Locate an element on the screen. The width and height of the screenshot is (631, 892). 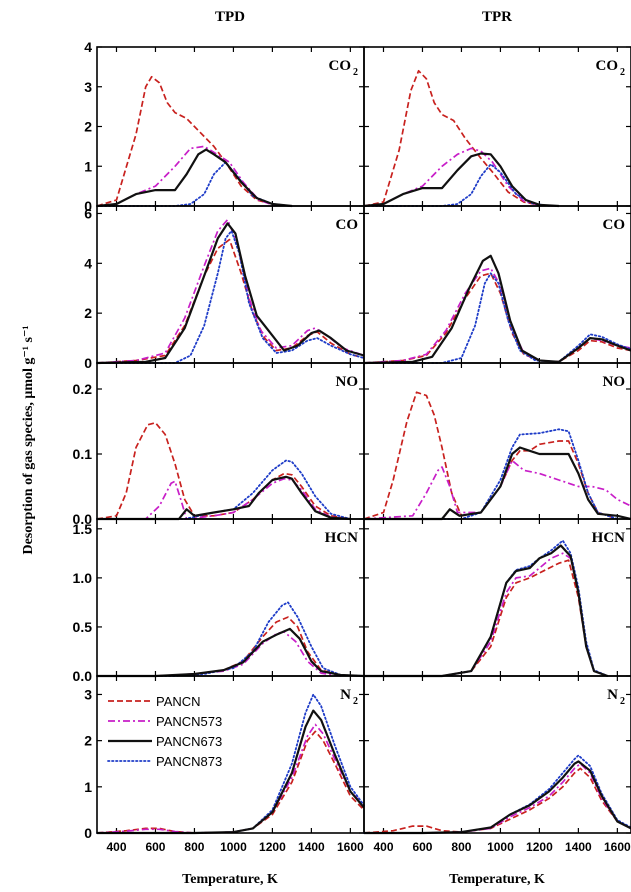
panel-tpr-no: NO is located at coordinates (497, 441).